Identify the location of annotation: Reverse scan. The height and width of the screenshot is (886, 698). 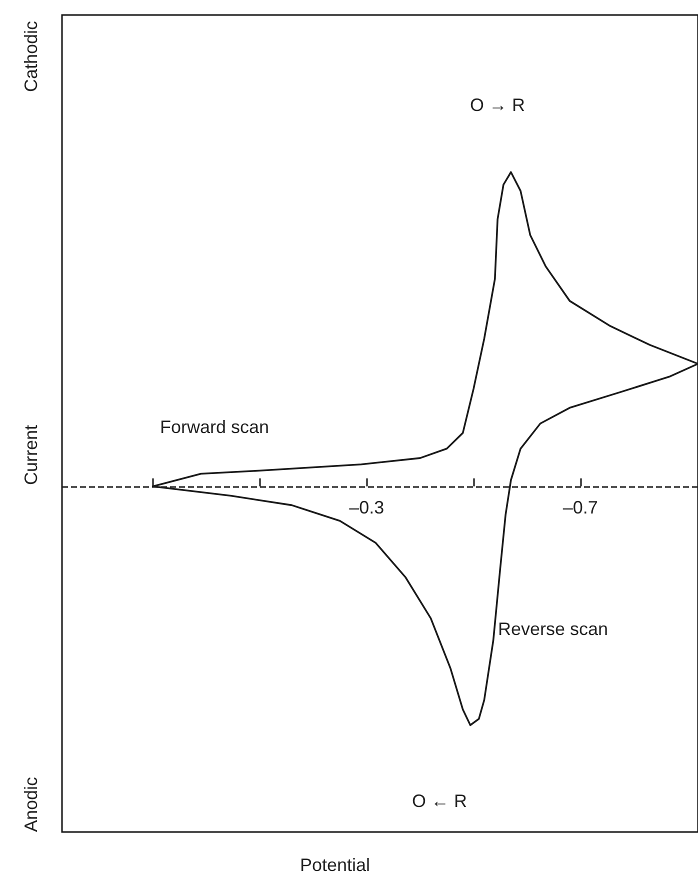
(553, 629).